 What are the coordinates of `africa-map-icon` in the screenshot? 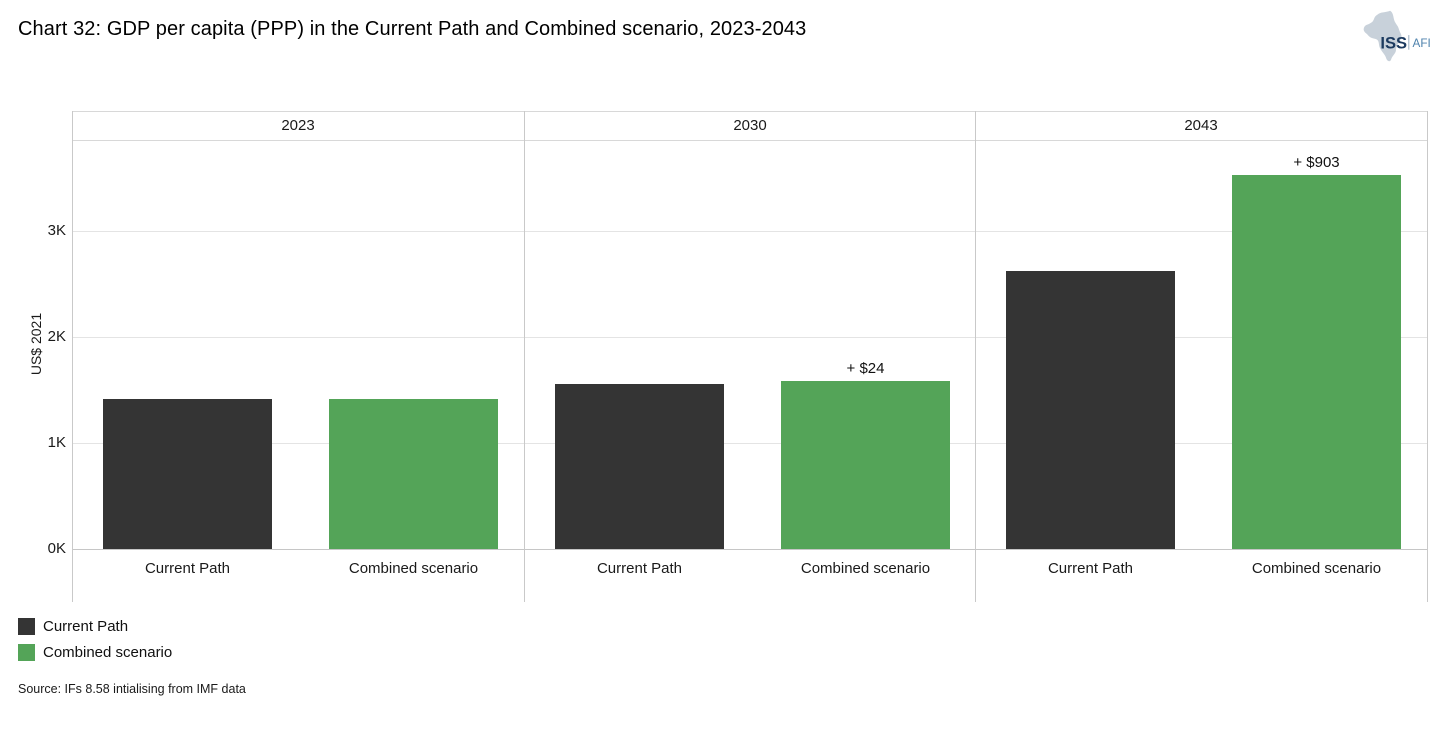 It's located at (1382, 36).